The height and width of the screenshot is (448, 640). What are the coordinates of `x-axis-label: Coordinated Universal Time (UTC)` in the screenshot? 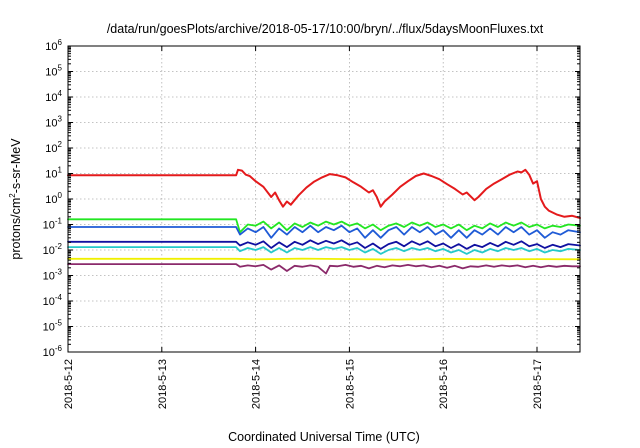 It's located at (324, 437).